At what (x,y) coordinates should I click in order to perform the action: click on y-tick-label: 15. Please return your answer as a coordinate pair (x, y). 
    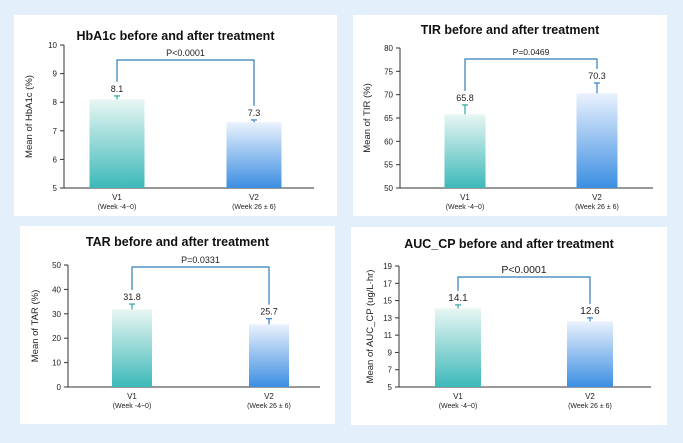
    Looking at the image, I should click on (387, 301).